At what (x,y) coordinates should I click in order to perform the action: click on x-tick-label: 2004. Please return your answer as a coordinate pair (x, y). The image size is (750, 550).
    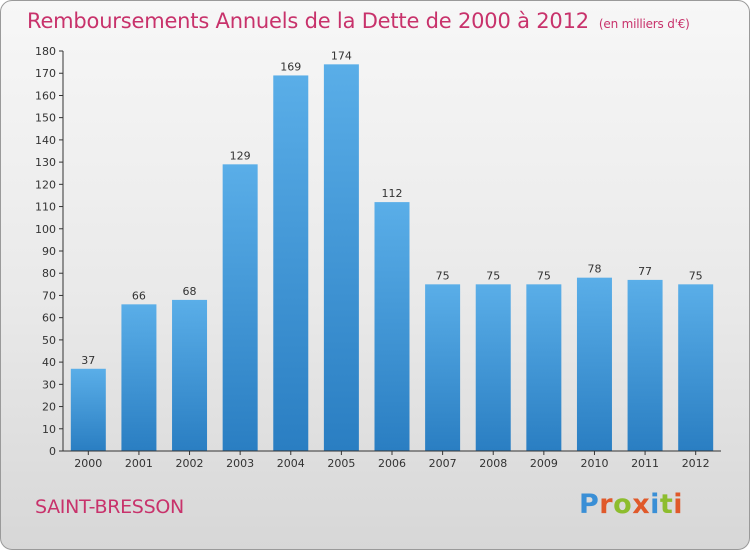
    Looking at the image, I should click on (291, 463).